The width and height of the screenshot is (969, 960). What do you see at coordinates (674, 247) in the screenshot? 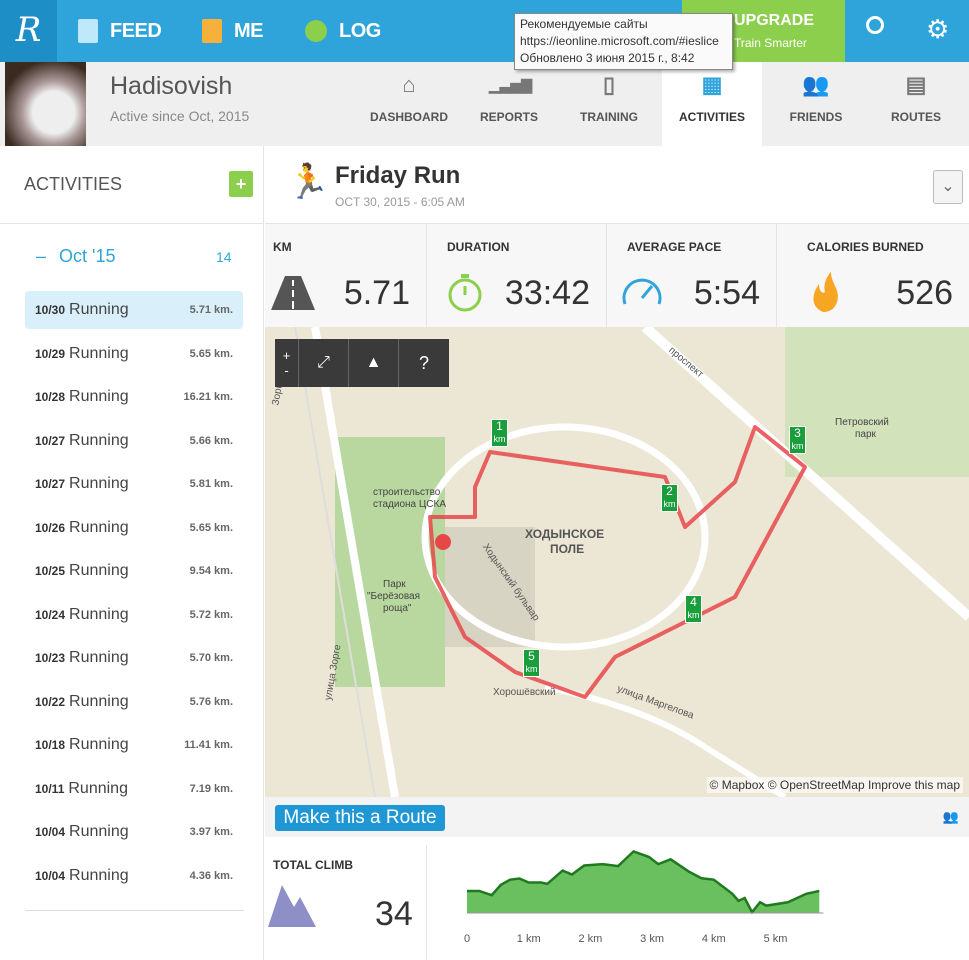
I see `stat-label: AVERAGE PACE` at bounding box center [674, 247].